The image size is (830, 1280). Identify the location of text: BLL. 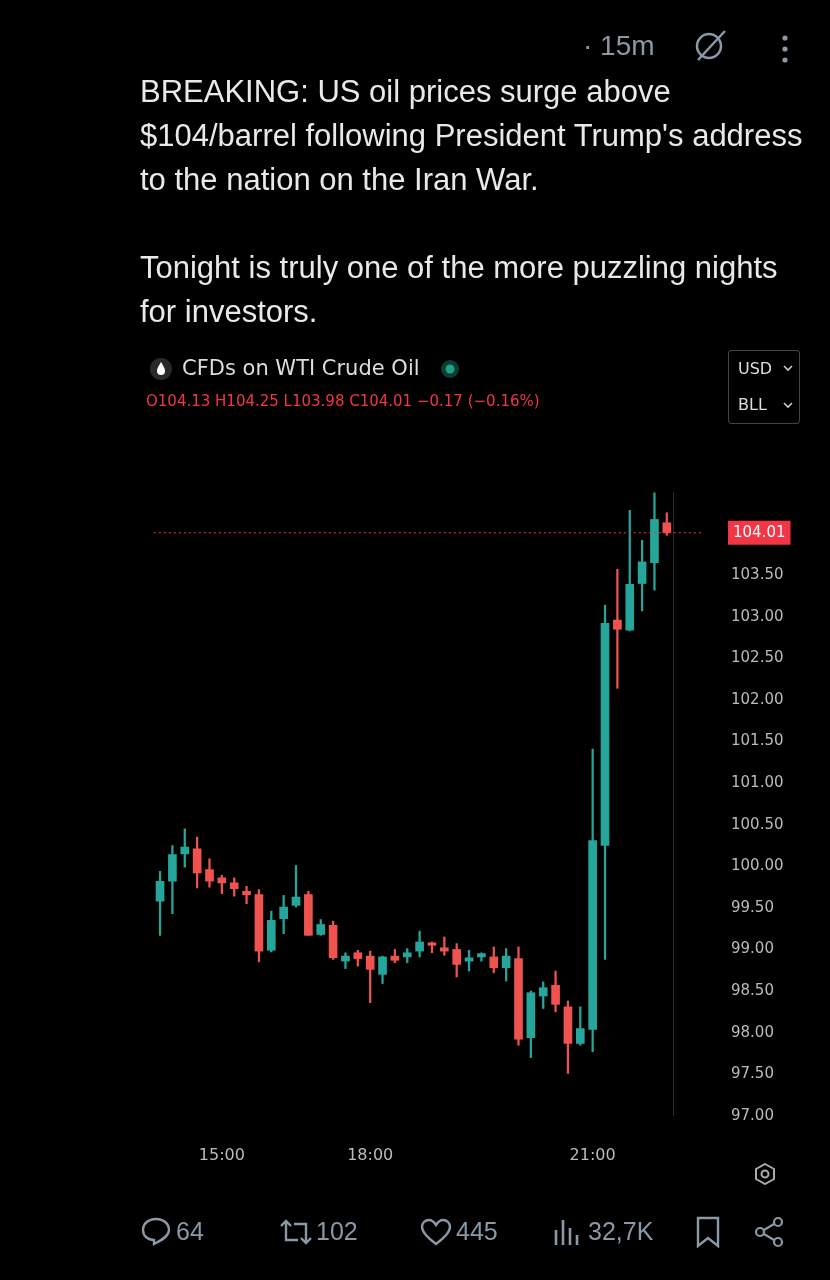
(752, 404).